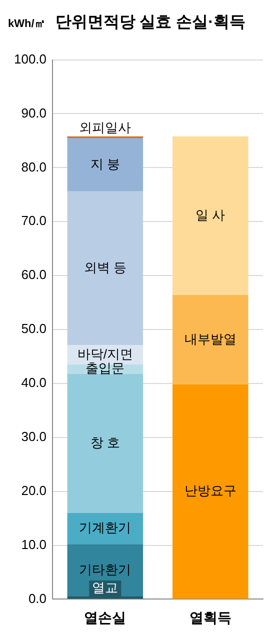 This screenshot has height=637, width=279. I want to click on series-label: 외벽 등, so click(105, 267).